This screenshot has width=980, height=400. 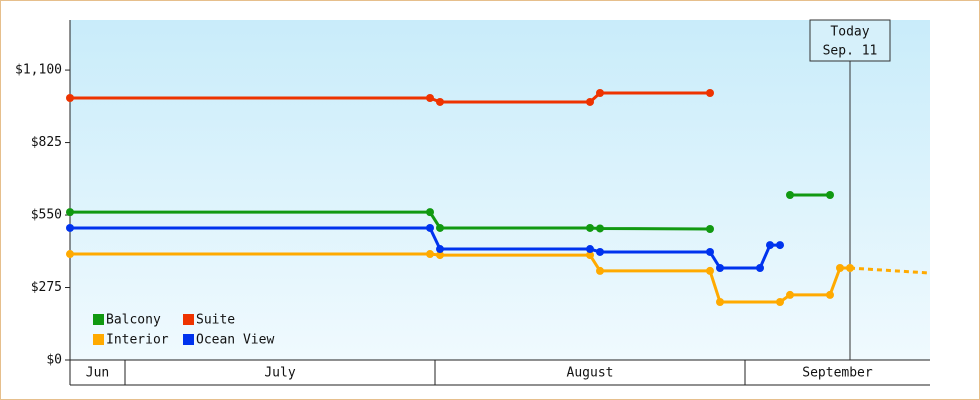 I want to click on y-tick-label: $550, so click(x=46, y=215).